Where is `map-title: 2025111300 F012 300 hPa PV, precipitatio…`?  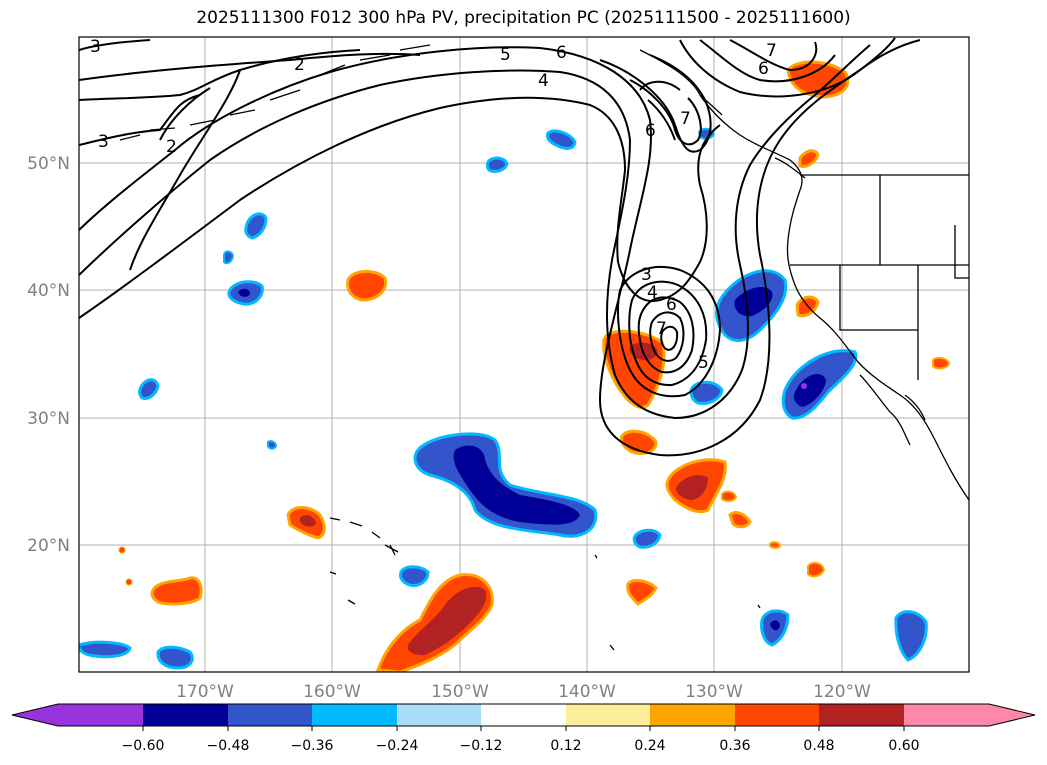
map-title: 2025111300 F012 300 hPa PV, precipitatio… is located at coordinates (523, 18).